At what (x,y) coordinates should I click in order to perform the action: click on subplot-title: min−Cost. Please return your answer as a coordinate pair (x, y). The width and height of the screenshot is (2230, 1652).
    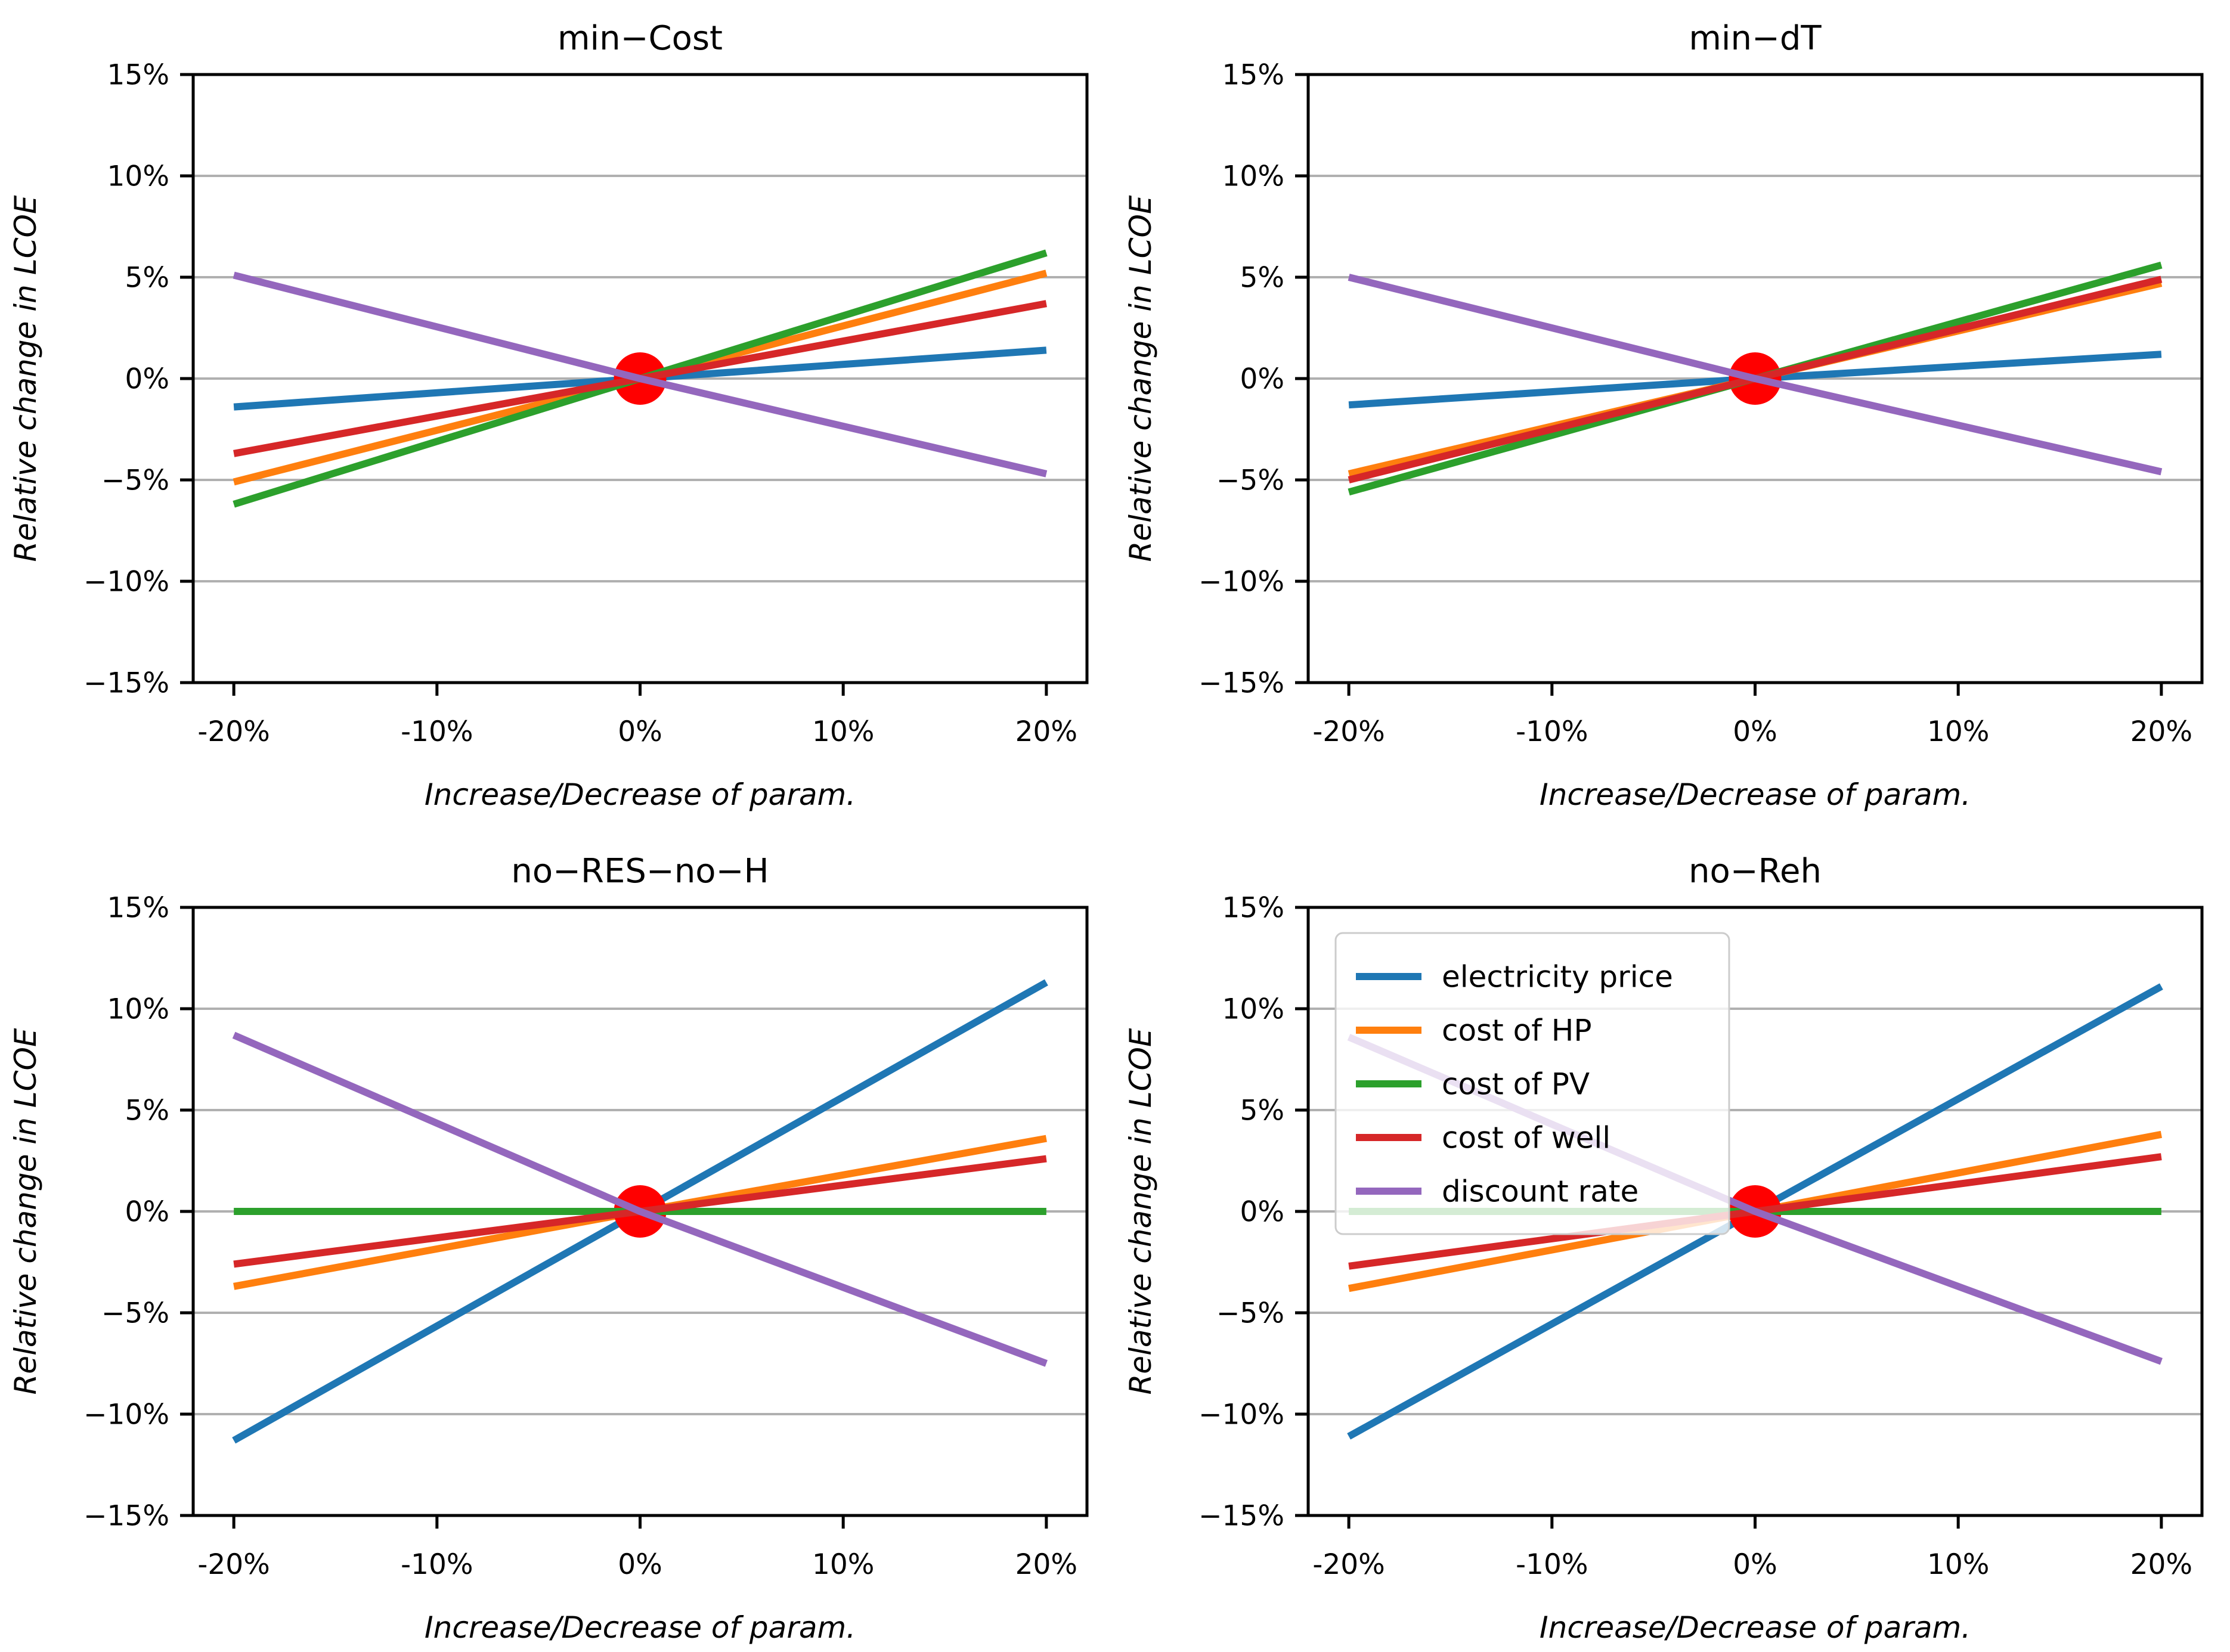
    Looking at the image, I should click on (640, 38).